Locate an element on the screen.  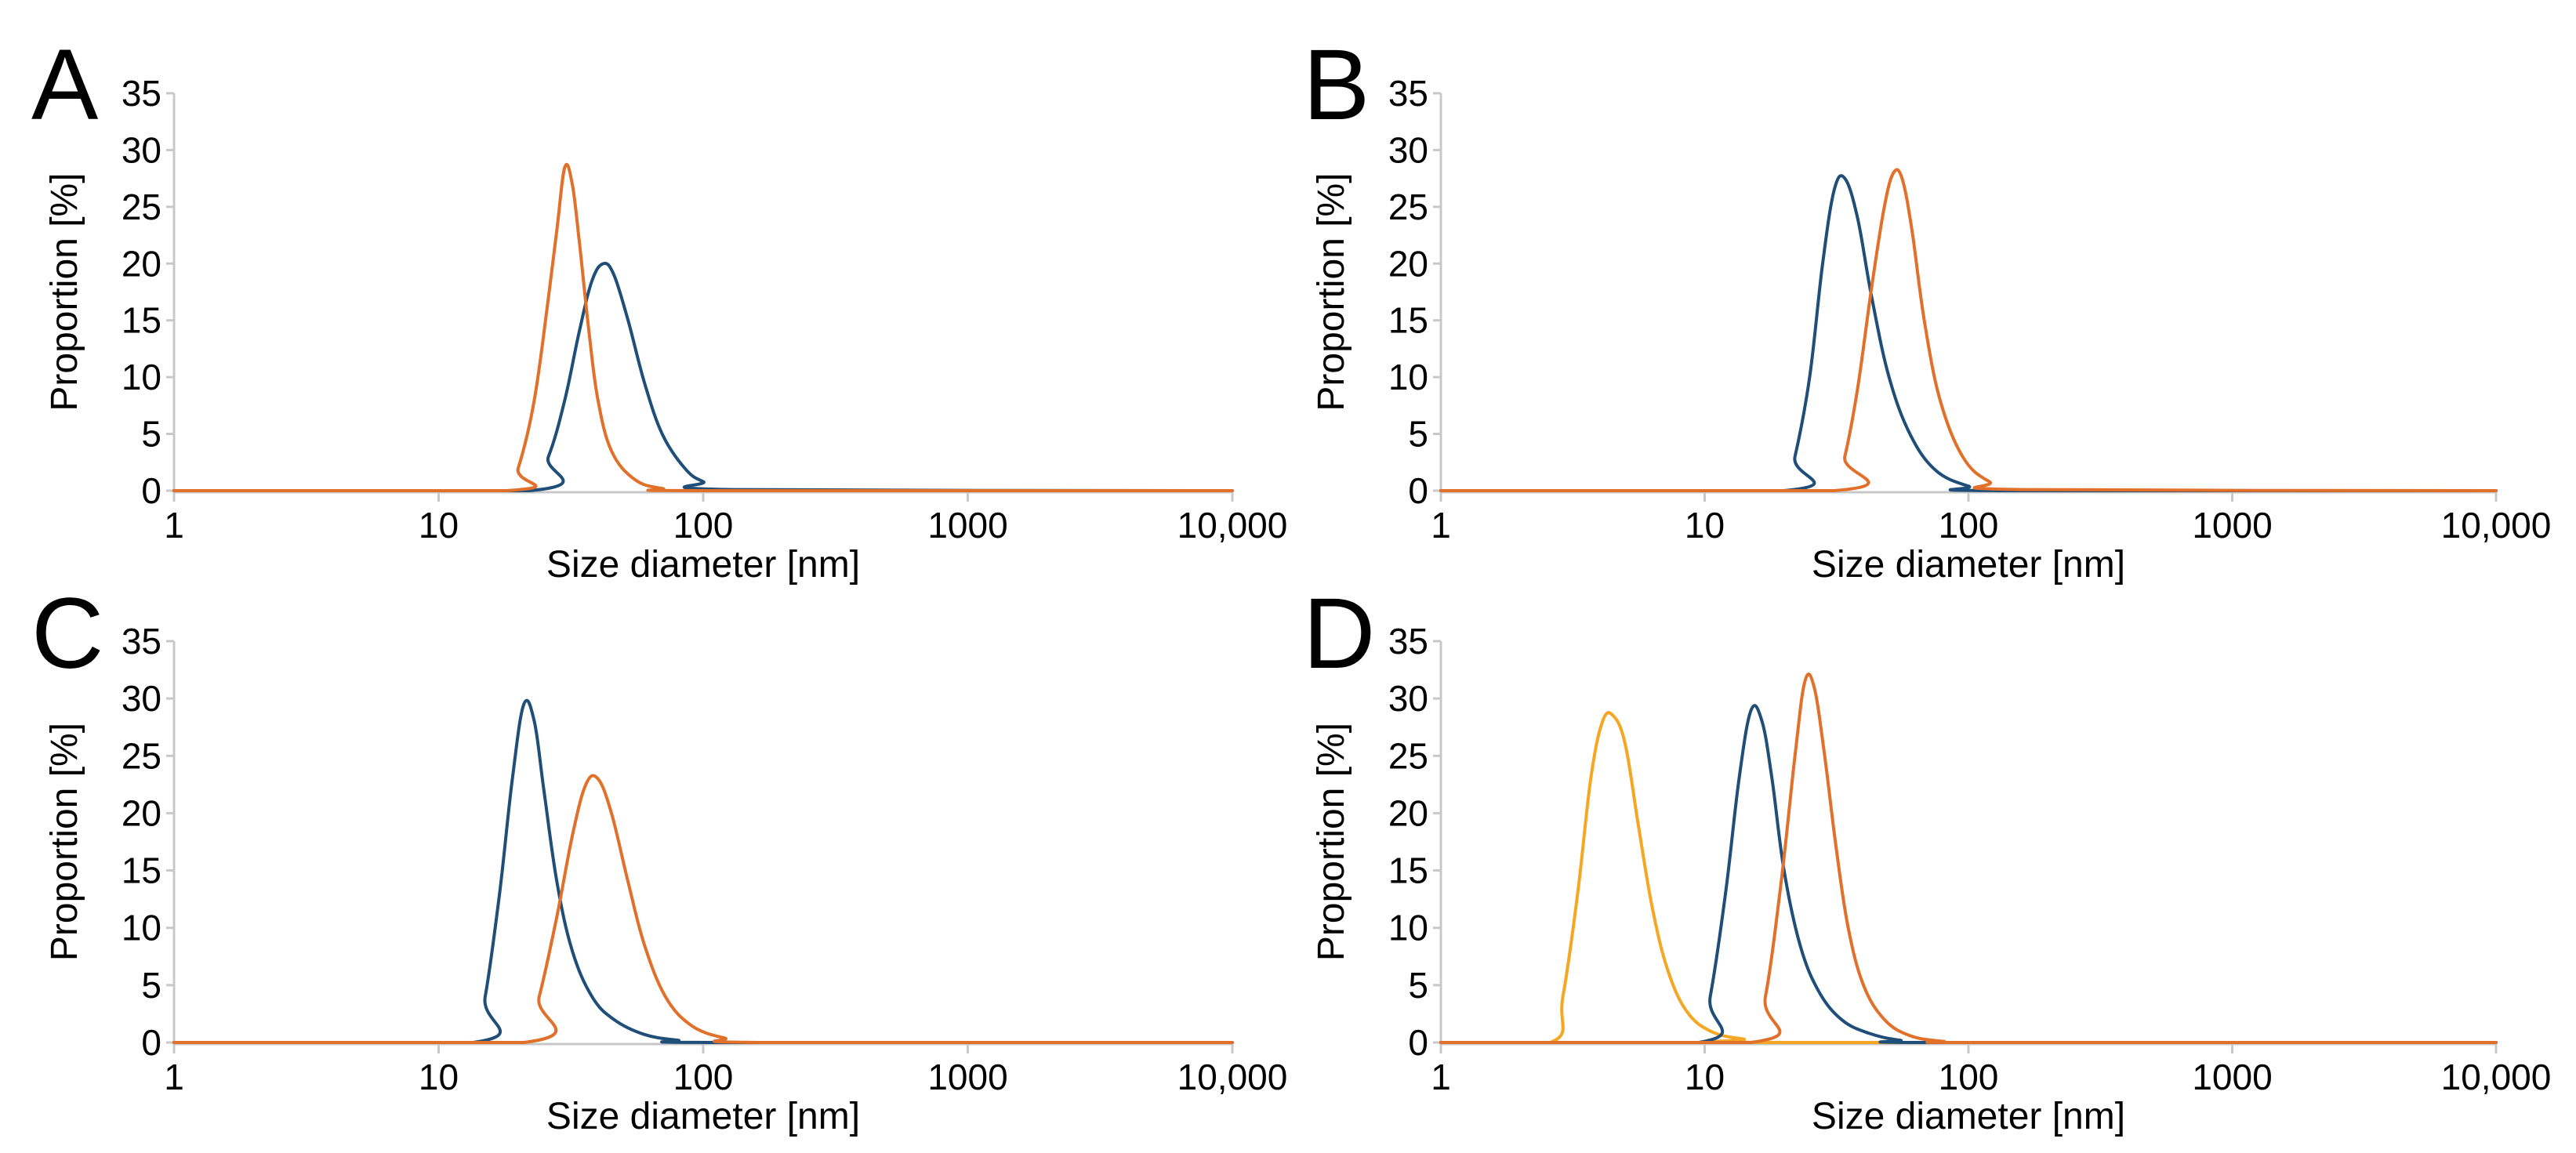
panel-letter: A is located at coordinates (65, 85).